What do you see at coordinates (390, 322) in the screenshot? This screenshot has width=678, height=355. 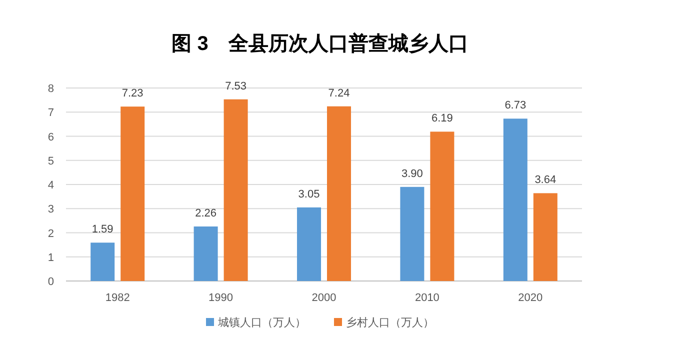 I see `legend-label: 乡村人口（万人）` at bounding box center [390, 322].